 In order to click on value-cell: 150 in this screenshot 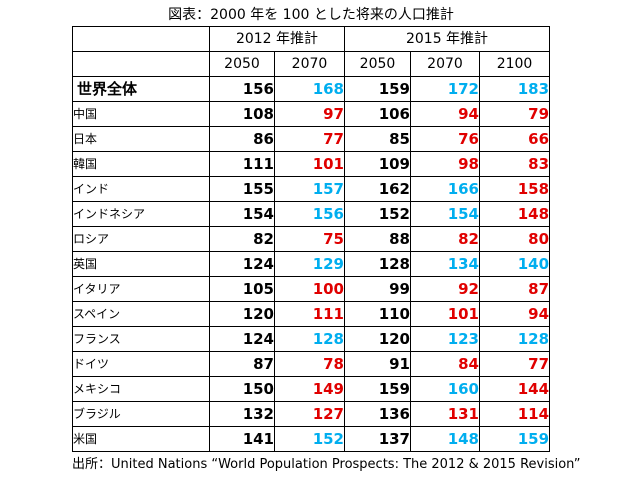, I will do `click(242, 389)`.